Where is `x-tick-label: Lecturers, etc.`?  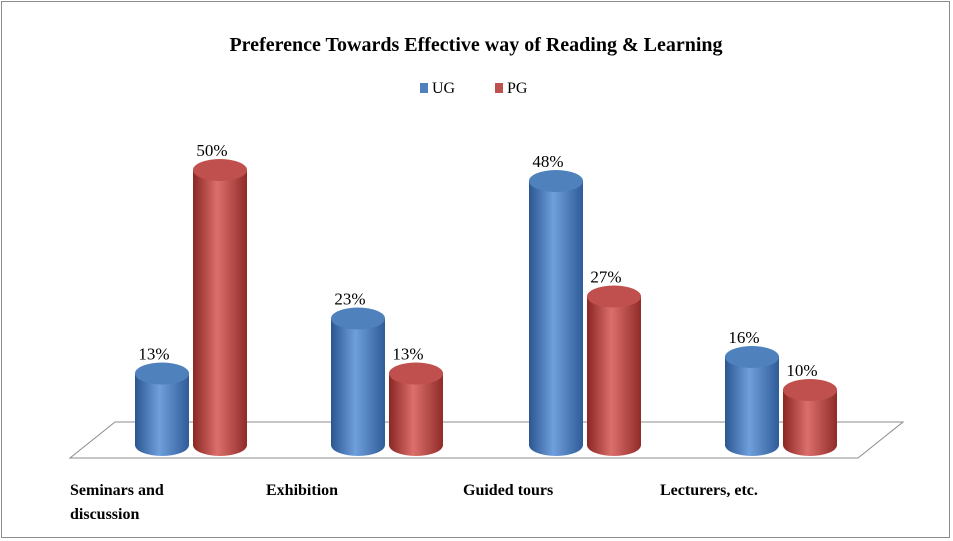 x-tick-label: Lecturers, etc. is located at coordinates (709, 490).